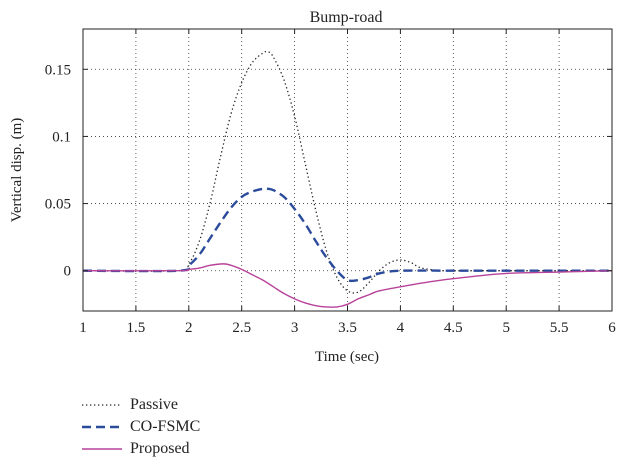 The image size is (618, 475). Describe the element at coordinates (189, 328) in the screenshot. I see `x-tick-label: 2` at that location.